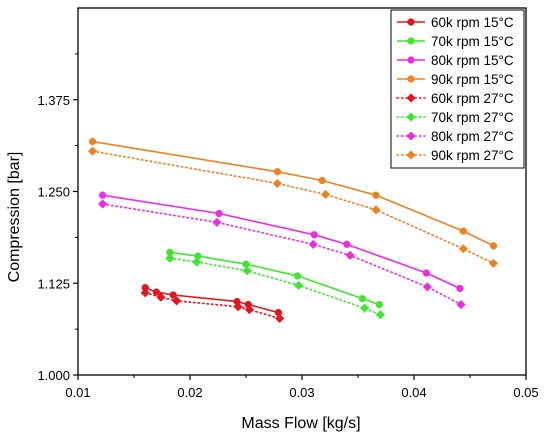  What do you see at coordinates (53, 375) in the screenshot?
I see `y-tick-label: 1.000` at bounding box center [53, 375].